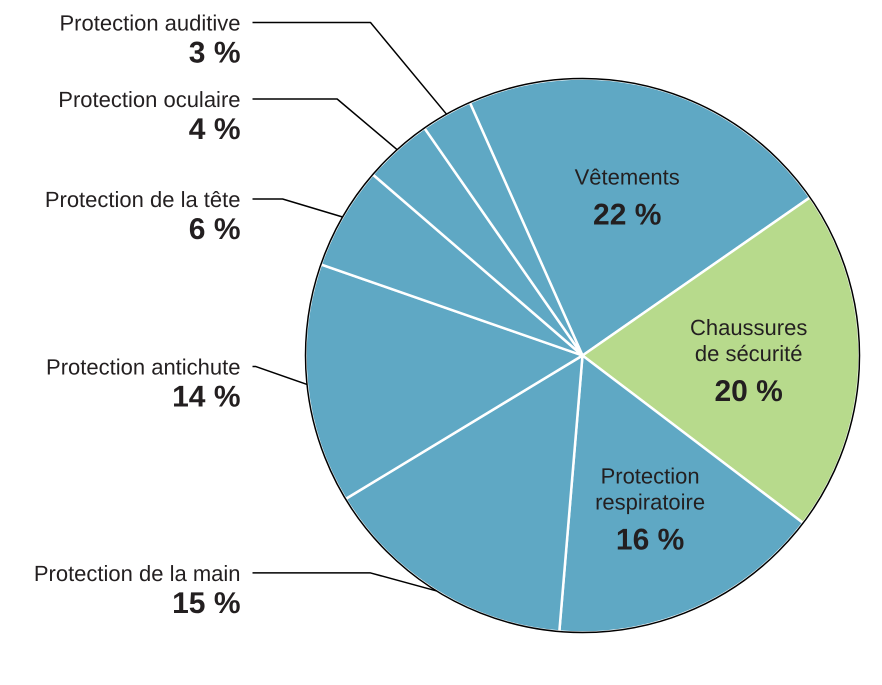  I want to click on slice-label: Protection oculaire, so click(149, 99).